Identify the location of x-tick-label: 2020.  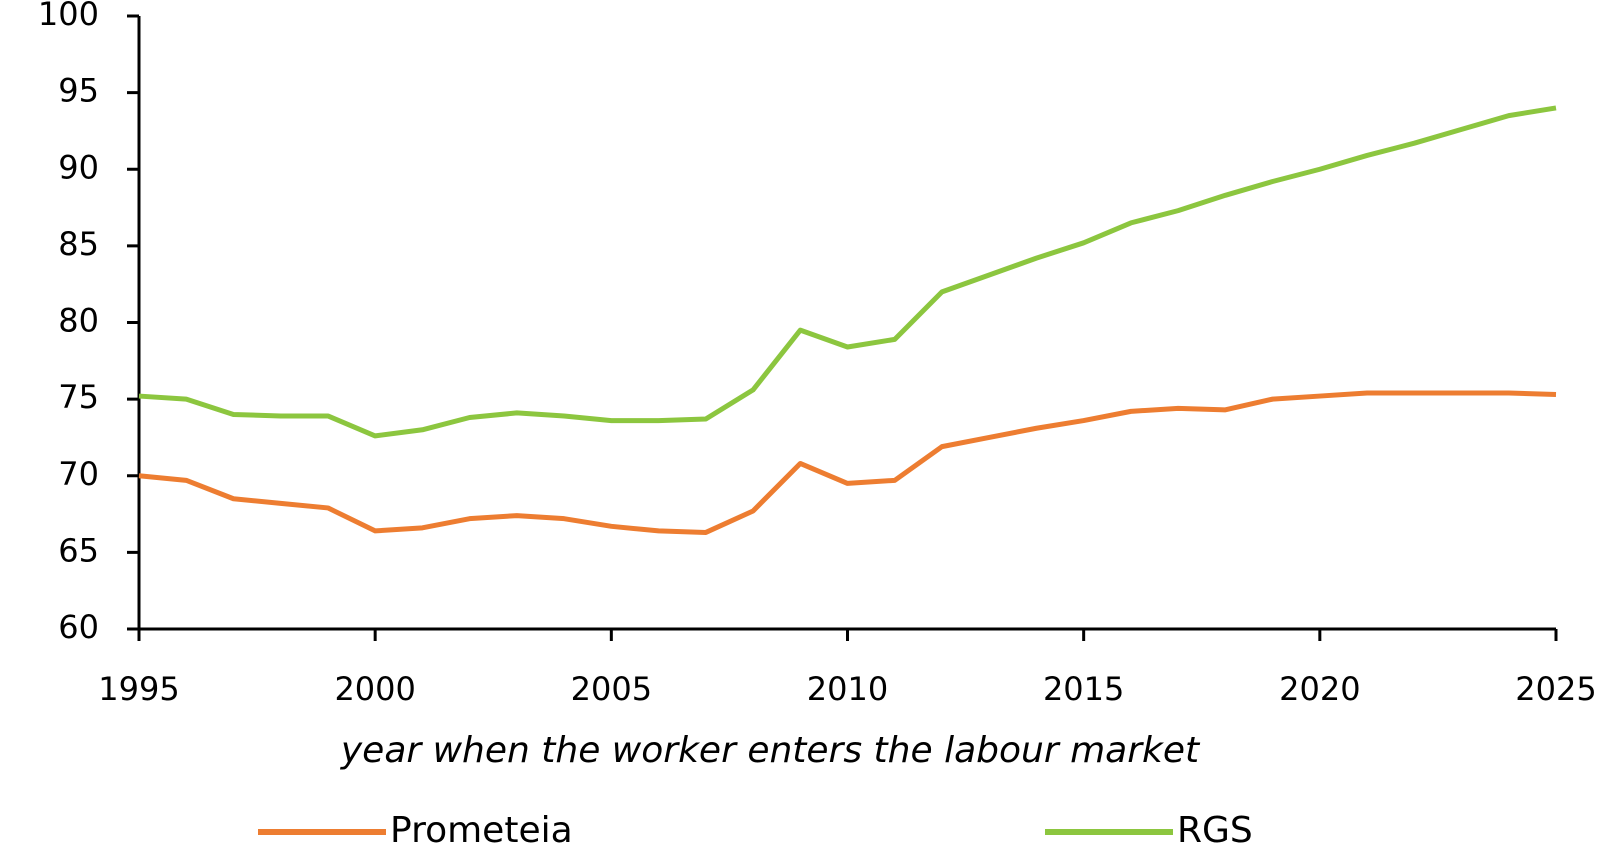
(1319, 689).